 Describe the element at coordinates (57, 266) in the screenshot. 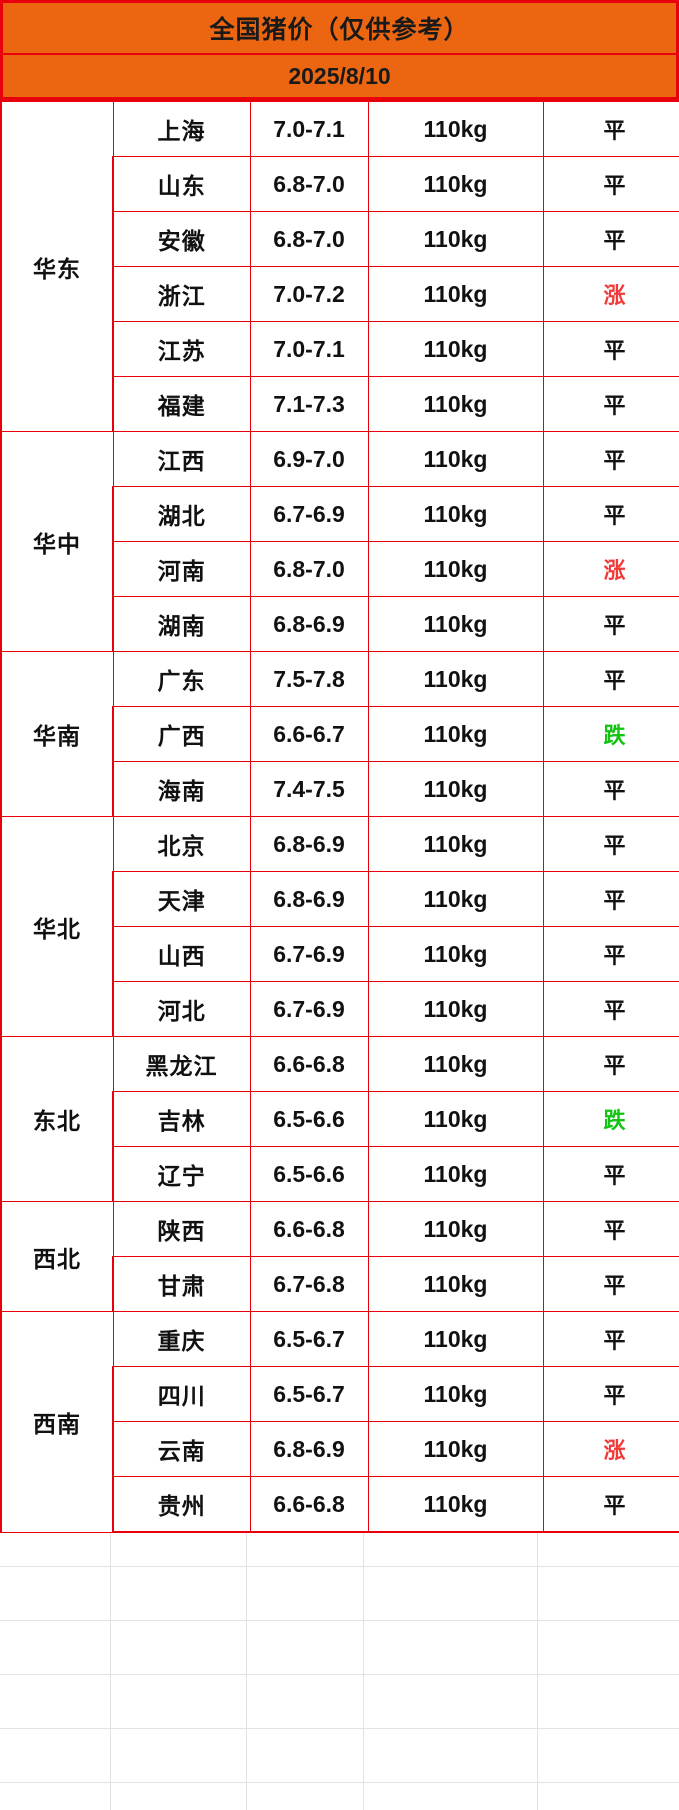

I see `region-cell: 华东` at that location.